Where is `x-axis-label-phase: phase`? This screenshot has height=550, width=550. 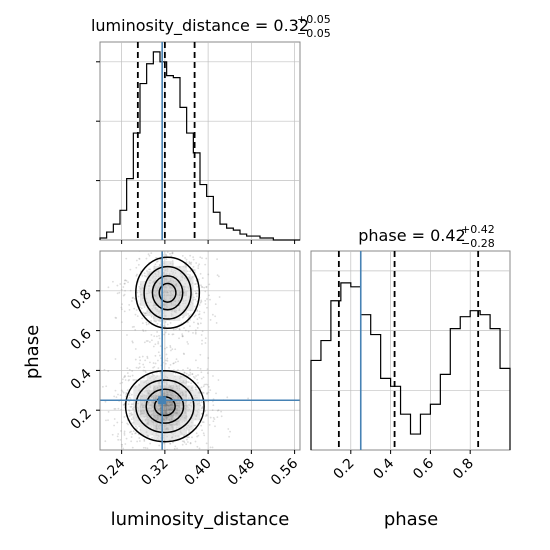 x-axis-label-phase: phase is located at coordinates (411, 519).